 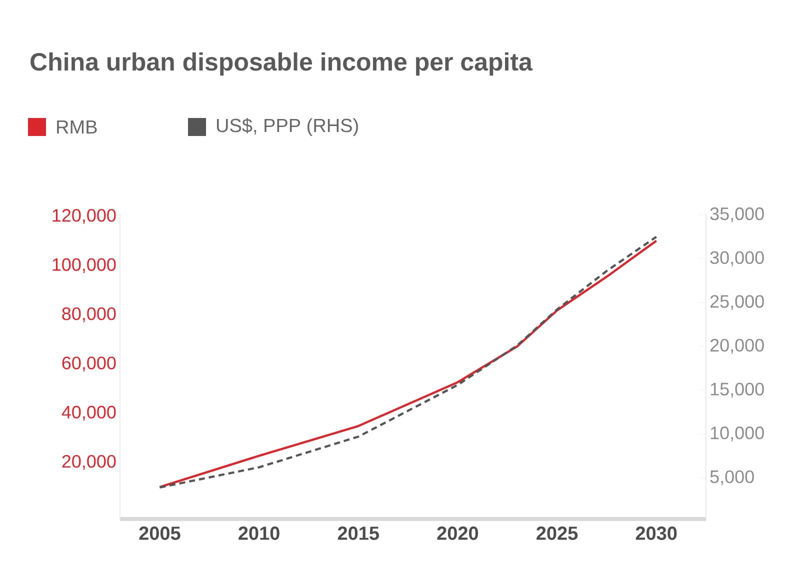 What do you see at coordinates (732, 478) in the screenshot?
I see `y2-tick-label: 5,000` at bounding box center [732, 478].